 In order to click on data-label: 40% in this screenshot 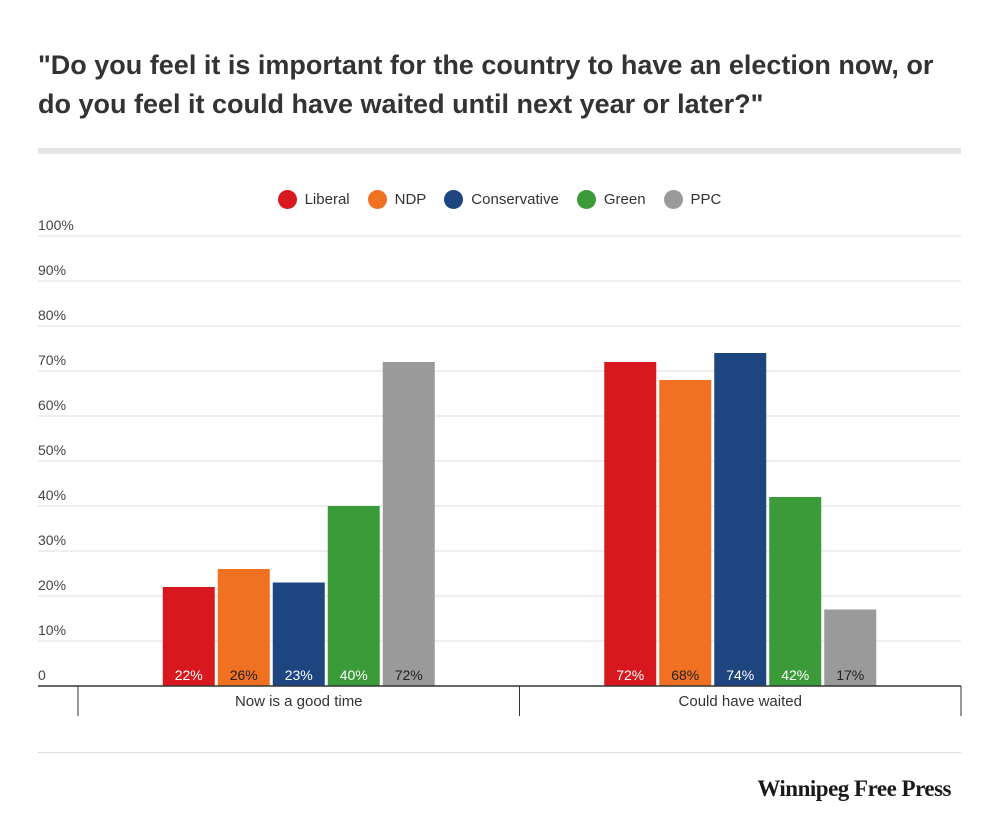, I will do `click(354, 675)`.